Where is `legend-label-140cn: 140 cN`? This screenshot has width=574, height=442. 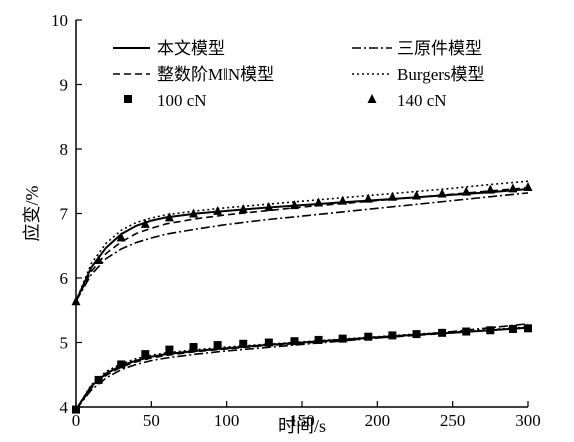 legend-label-140cn: 140 cN is located at coordinates (422, 100).